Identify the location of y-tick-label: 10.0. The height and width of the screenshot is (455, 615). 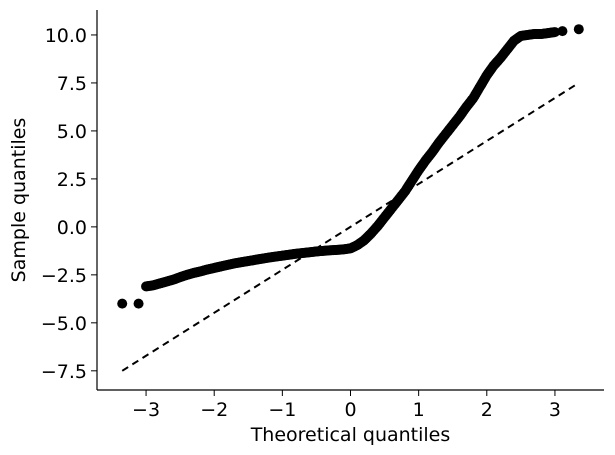
(66, 36).